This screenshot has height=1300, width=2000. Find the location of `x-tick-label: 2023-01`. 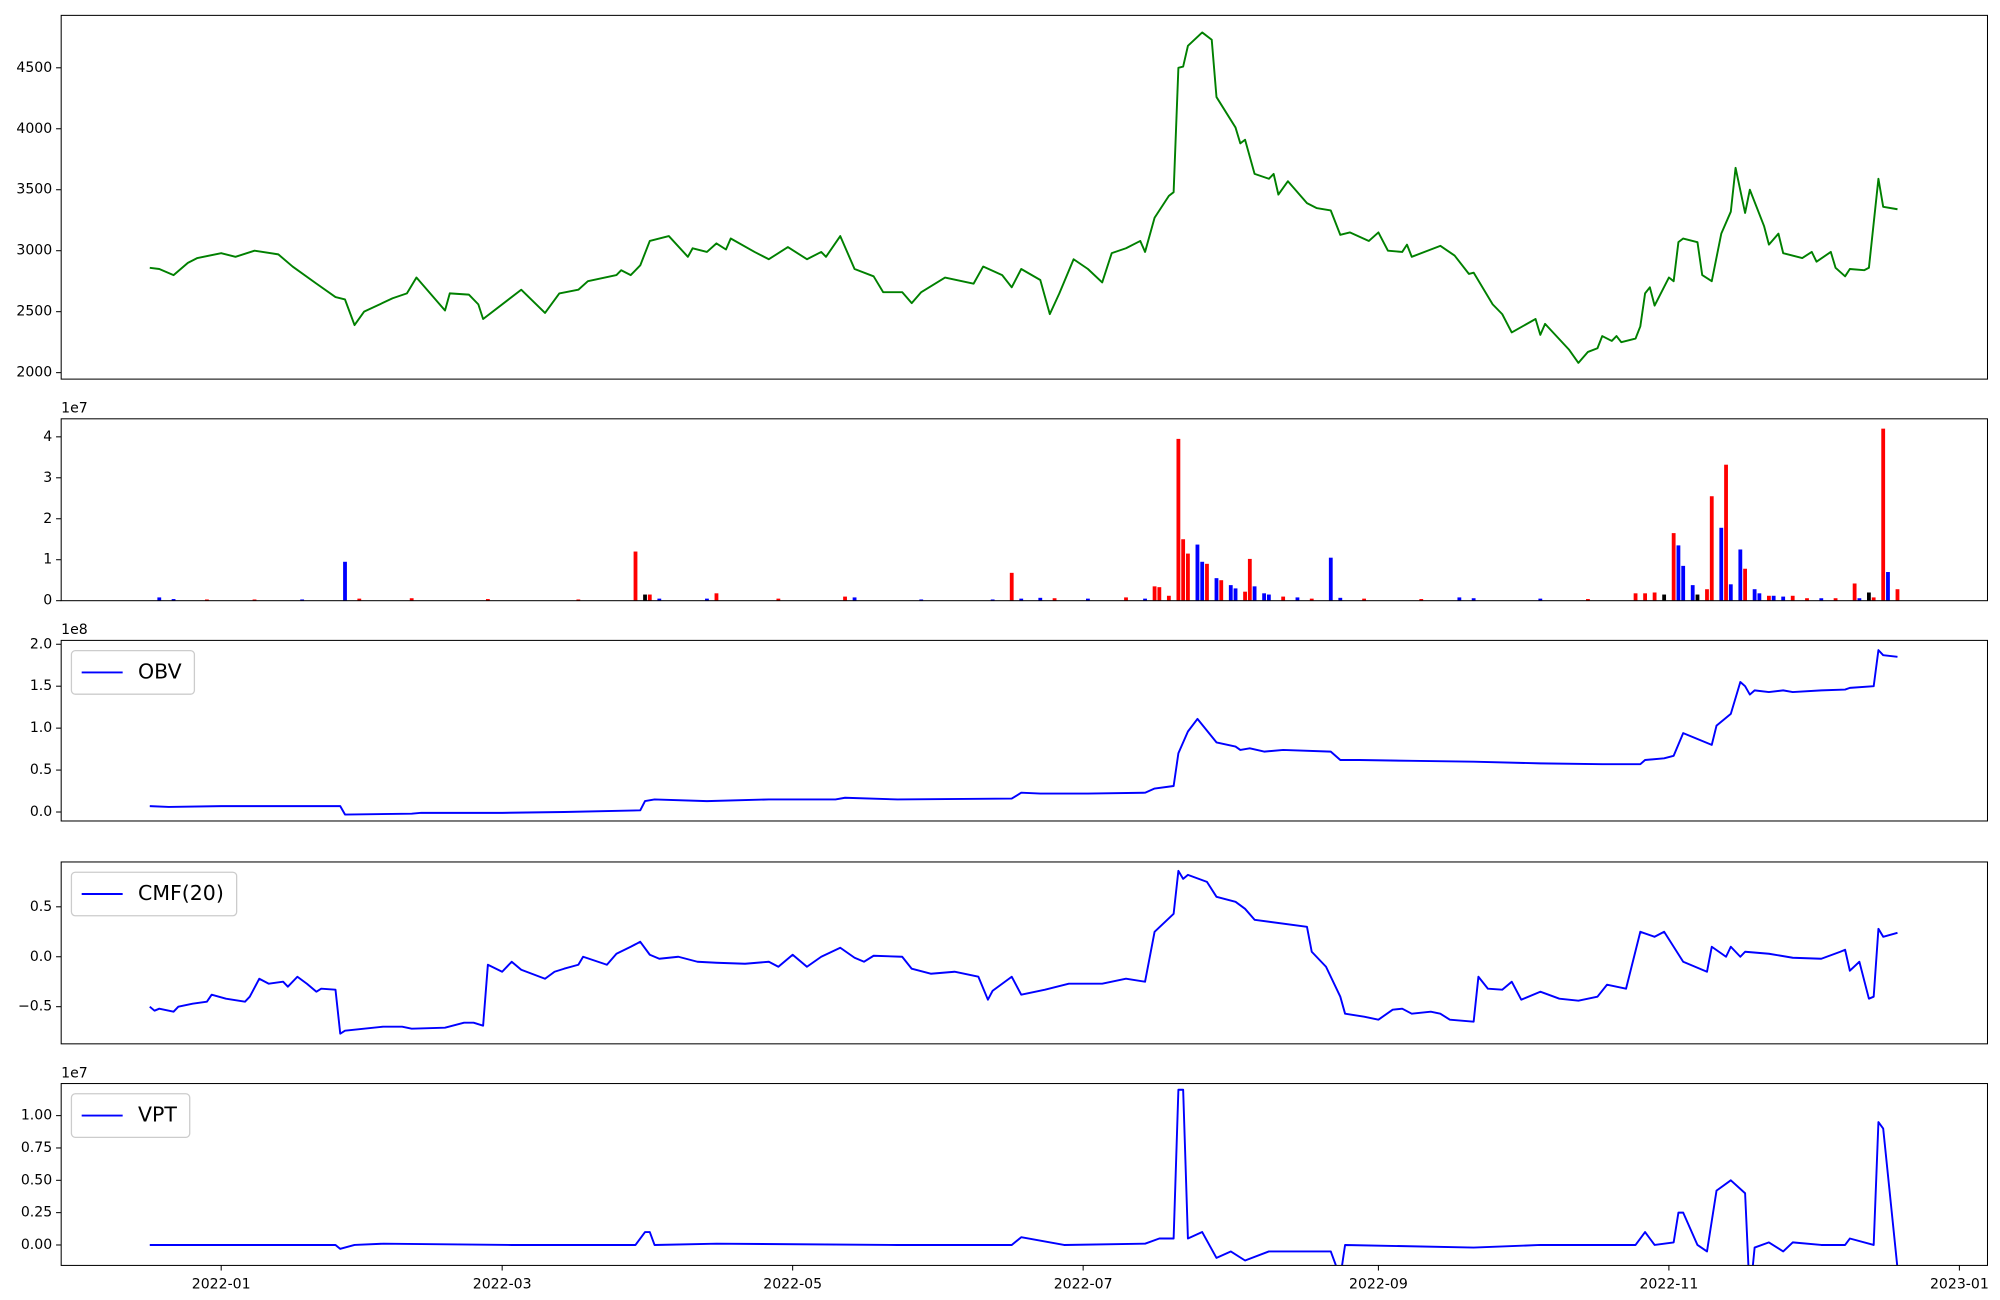

x-tick-label: 2023-01 is located at coordinates (1959, 1285).